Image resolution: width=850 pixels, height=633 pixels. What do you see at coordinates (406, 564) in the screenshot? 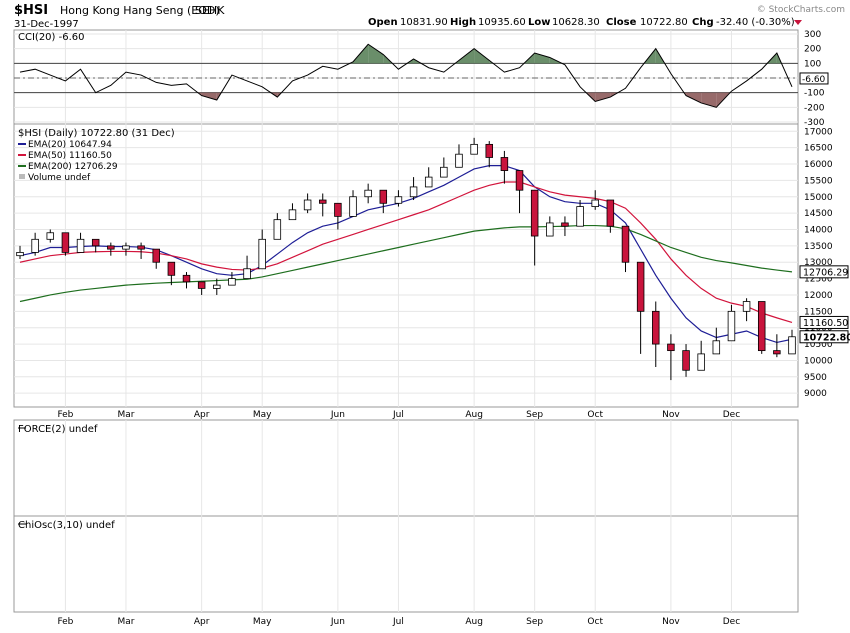
I see `chiosc-panel` at bounding box center [406, 564].